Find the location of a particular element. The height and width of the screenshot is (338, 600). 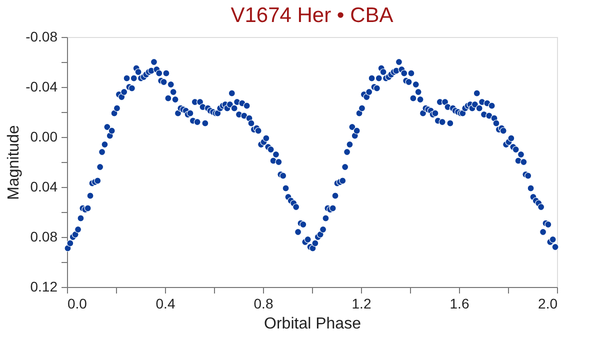

x-axis-title: Orbital Phase is located at coordinates (313, 324).